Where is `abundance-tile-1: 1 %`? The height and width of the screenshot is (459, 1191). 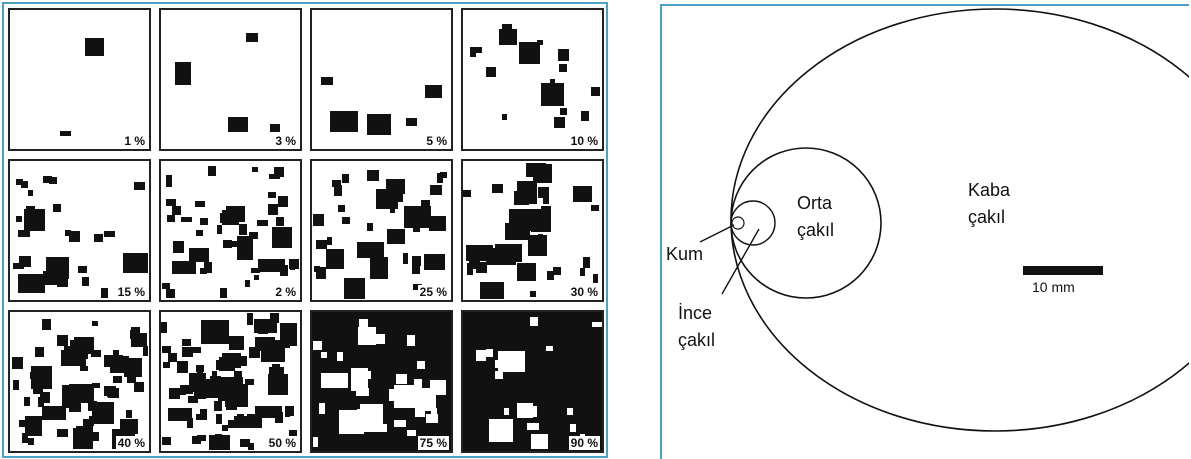 abundance-tile-1: 1 % is located at coordinates (79, 79).